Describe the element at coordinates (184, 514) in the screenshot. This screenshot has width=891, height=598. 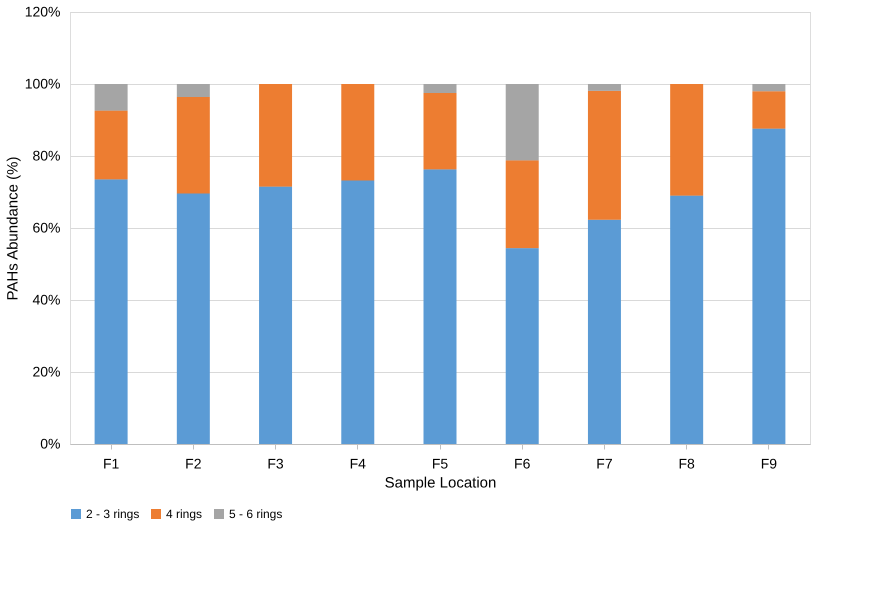
I see `legend-label: 4 rings` at that location.